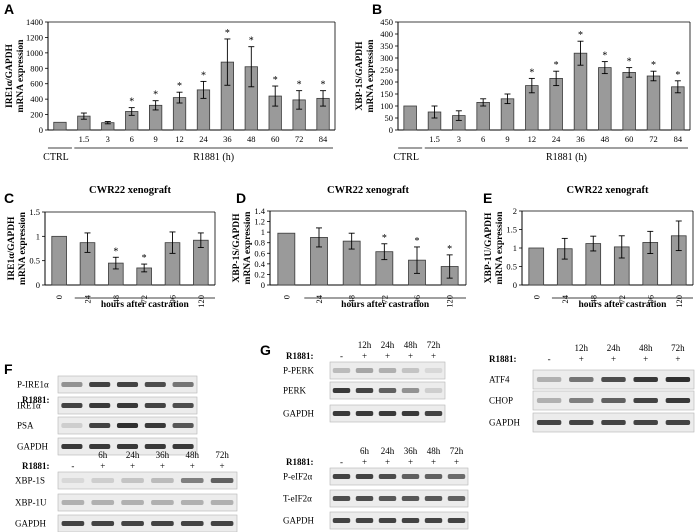 The width and height of the screenshot is (697, 532). Describe the element at coordinates (377, 9) in the screenshot. I see `panel-letter: B` at that location.